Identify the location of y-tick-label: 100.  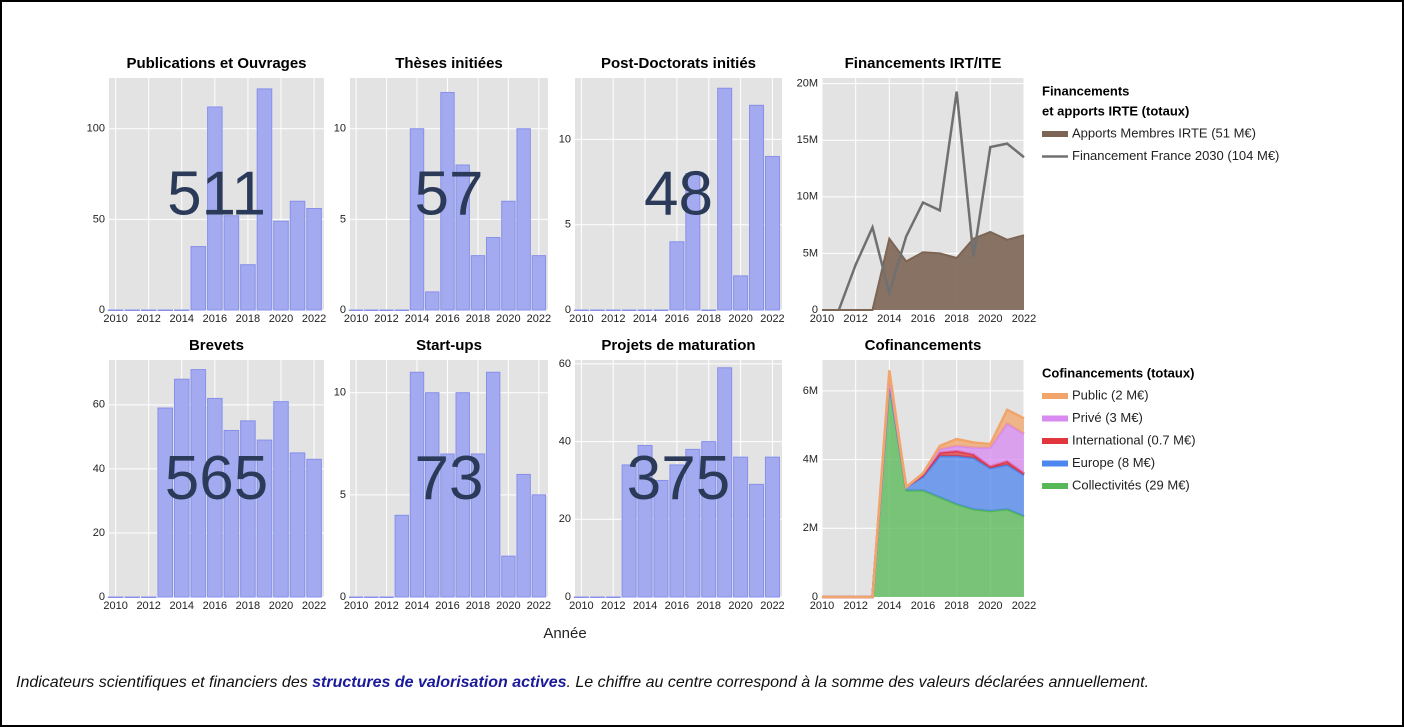
(96, 129).